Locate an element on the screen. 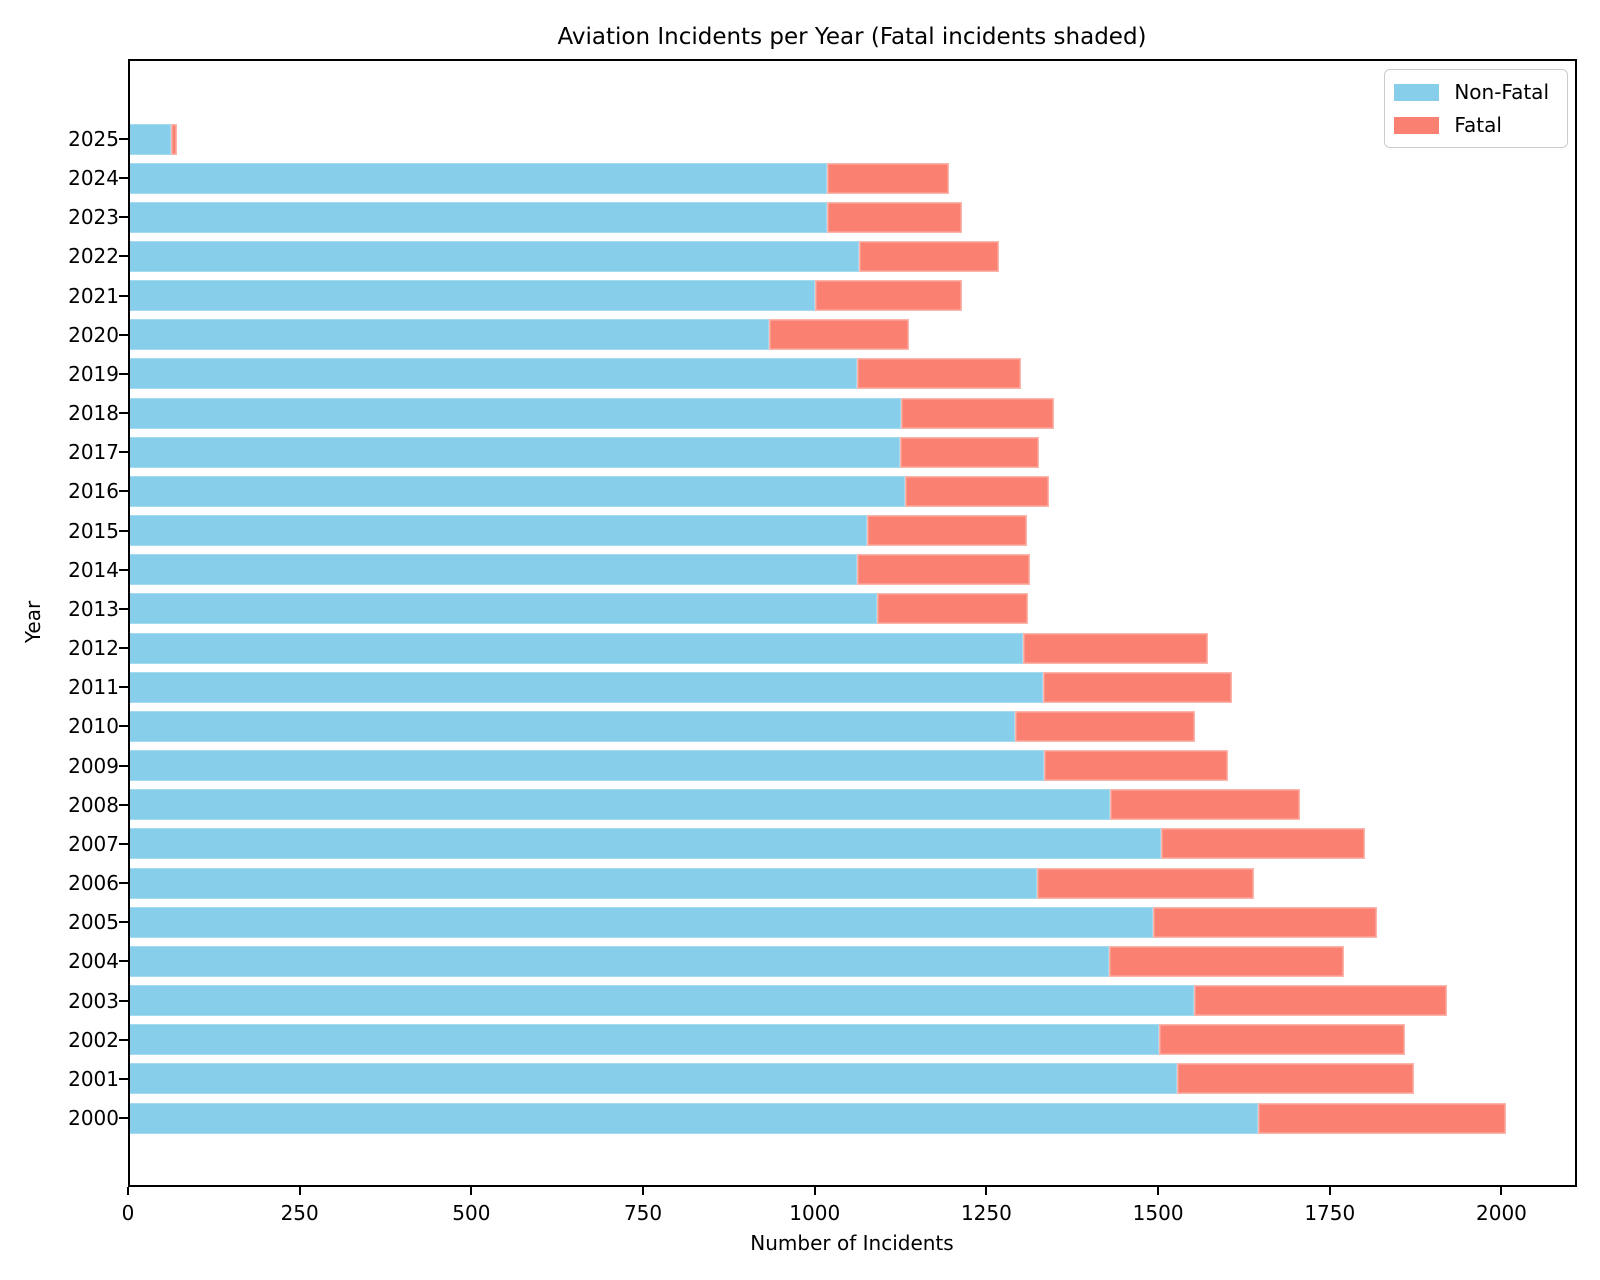  bar-row-2002 is located at coordinates (852, 1040).